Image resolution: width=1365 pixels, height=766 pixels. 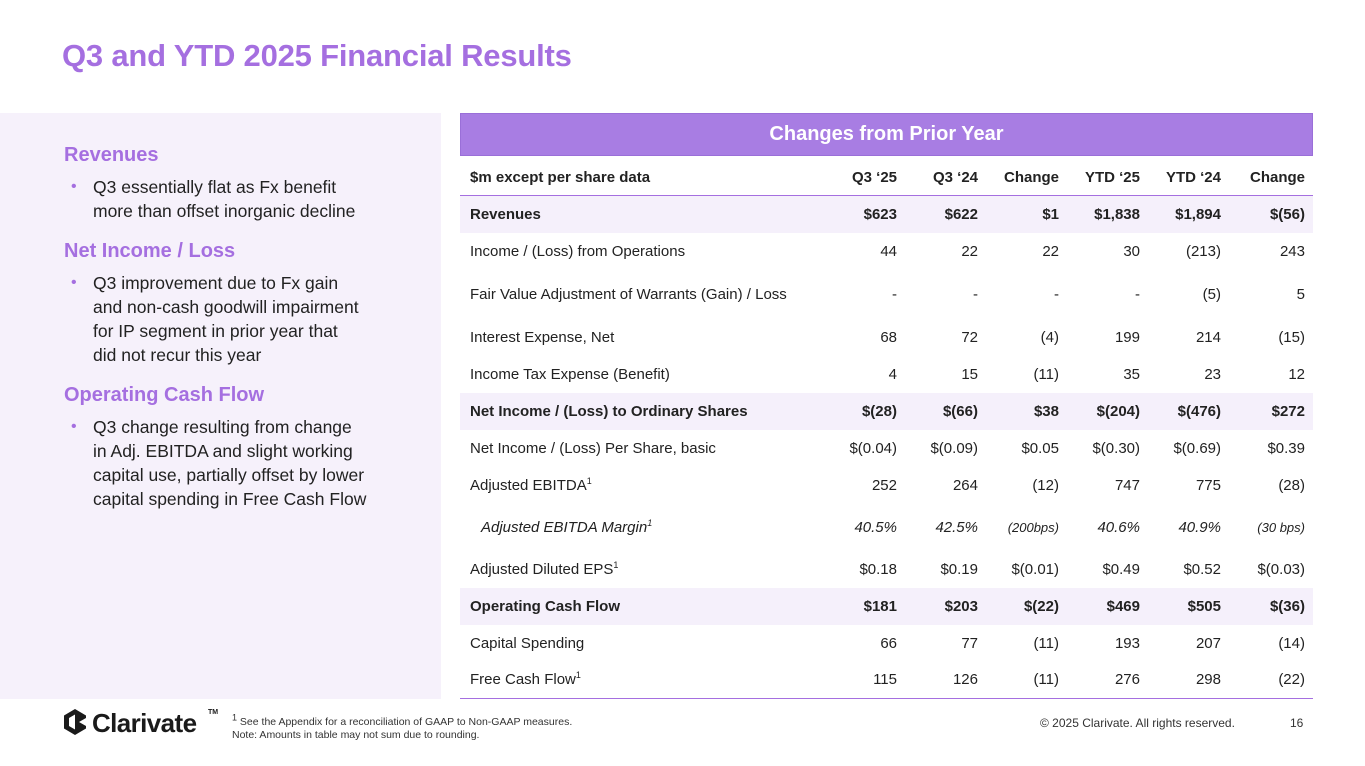 I want to click on table-cell: 40.6%, so click(x=1118, y=527).